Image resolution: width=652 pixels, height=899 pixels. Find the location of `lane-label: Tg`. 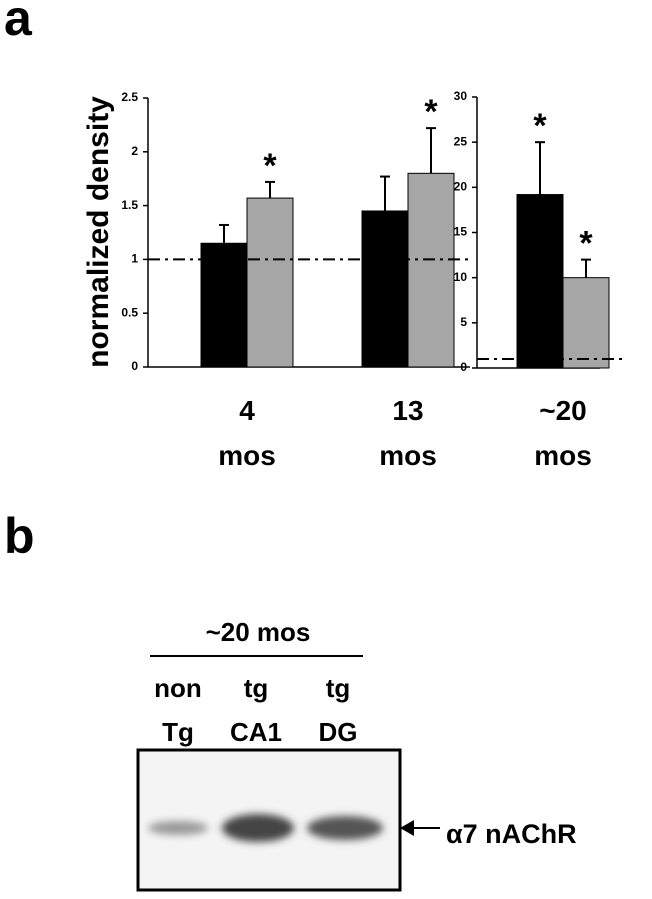

lane-label: Tg is located at coordinates (178, 732).